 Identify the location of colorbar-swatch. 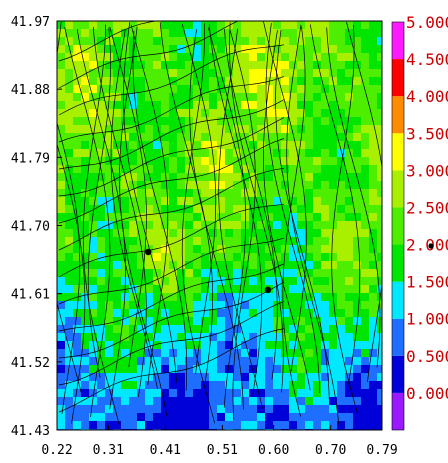
(398, 374).